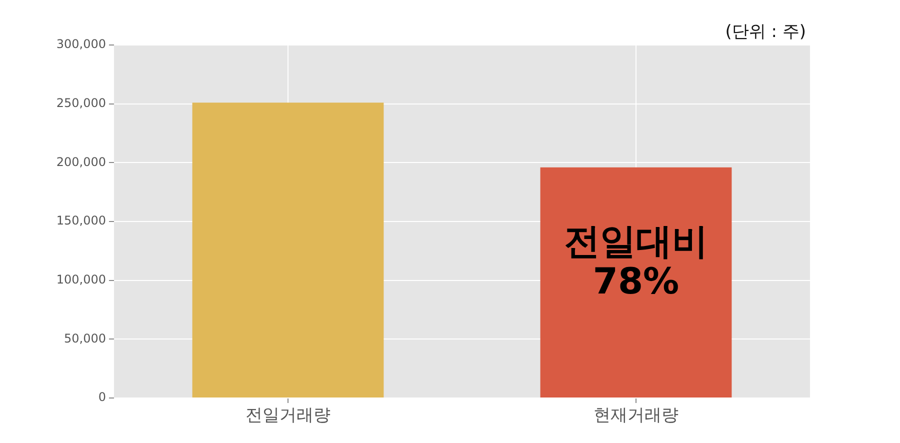 Image resolution: width=900 pixels, height=443 pixels. Describe the element at coordinates (765, 32) in the screenshot. I see `text: (단위 : 주)` at that location.